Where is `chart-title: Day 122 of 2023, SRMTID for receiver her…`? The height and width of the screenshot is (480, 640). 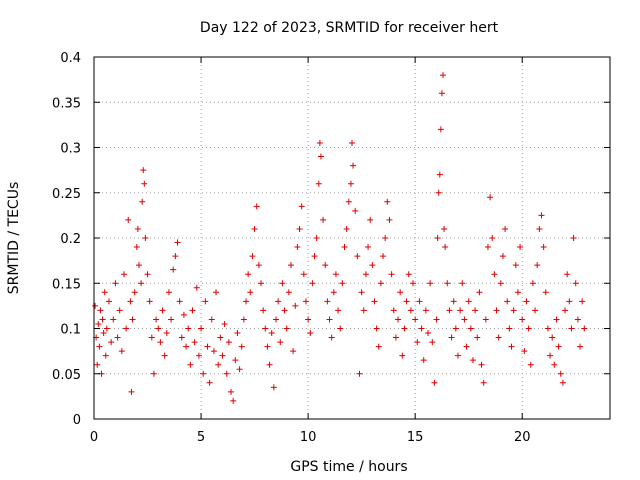
chart-title: Day 122 of 2023, SRMTID for receiver her… is located at coordinates (349, 28).